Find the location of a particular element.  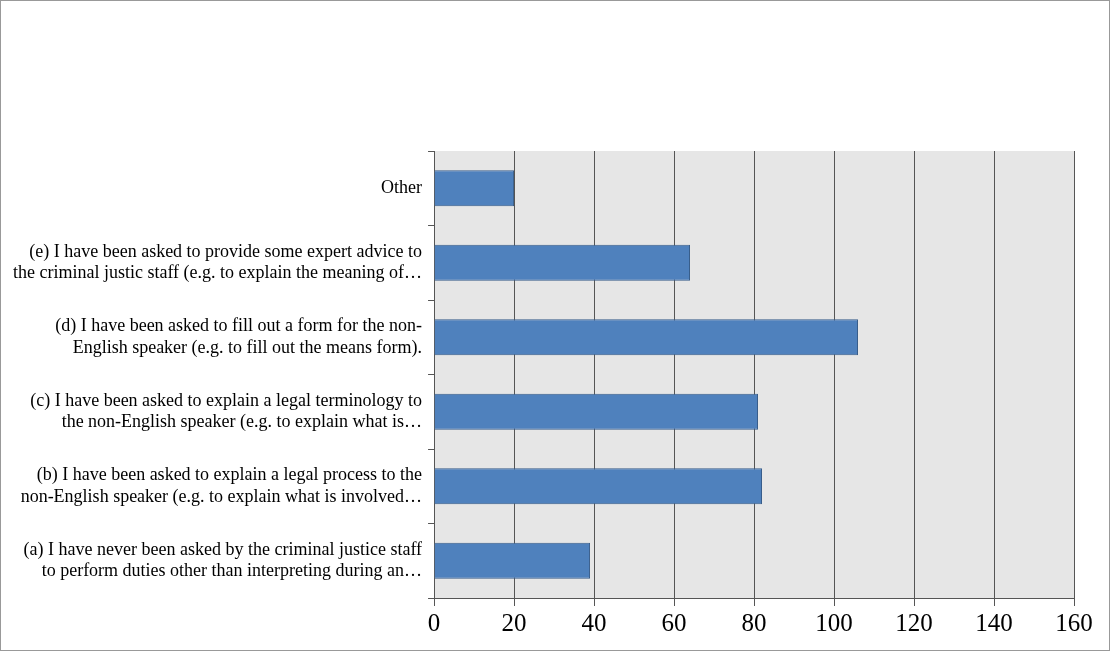

x-tick-label: 60 is located at coordinates (674, 622).